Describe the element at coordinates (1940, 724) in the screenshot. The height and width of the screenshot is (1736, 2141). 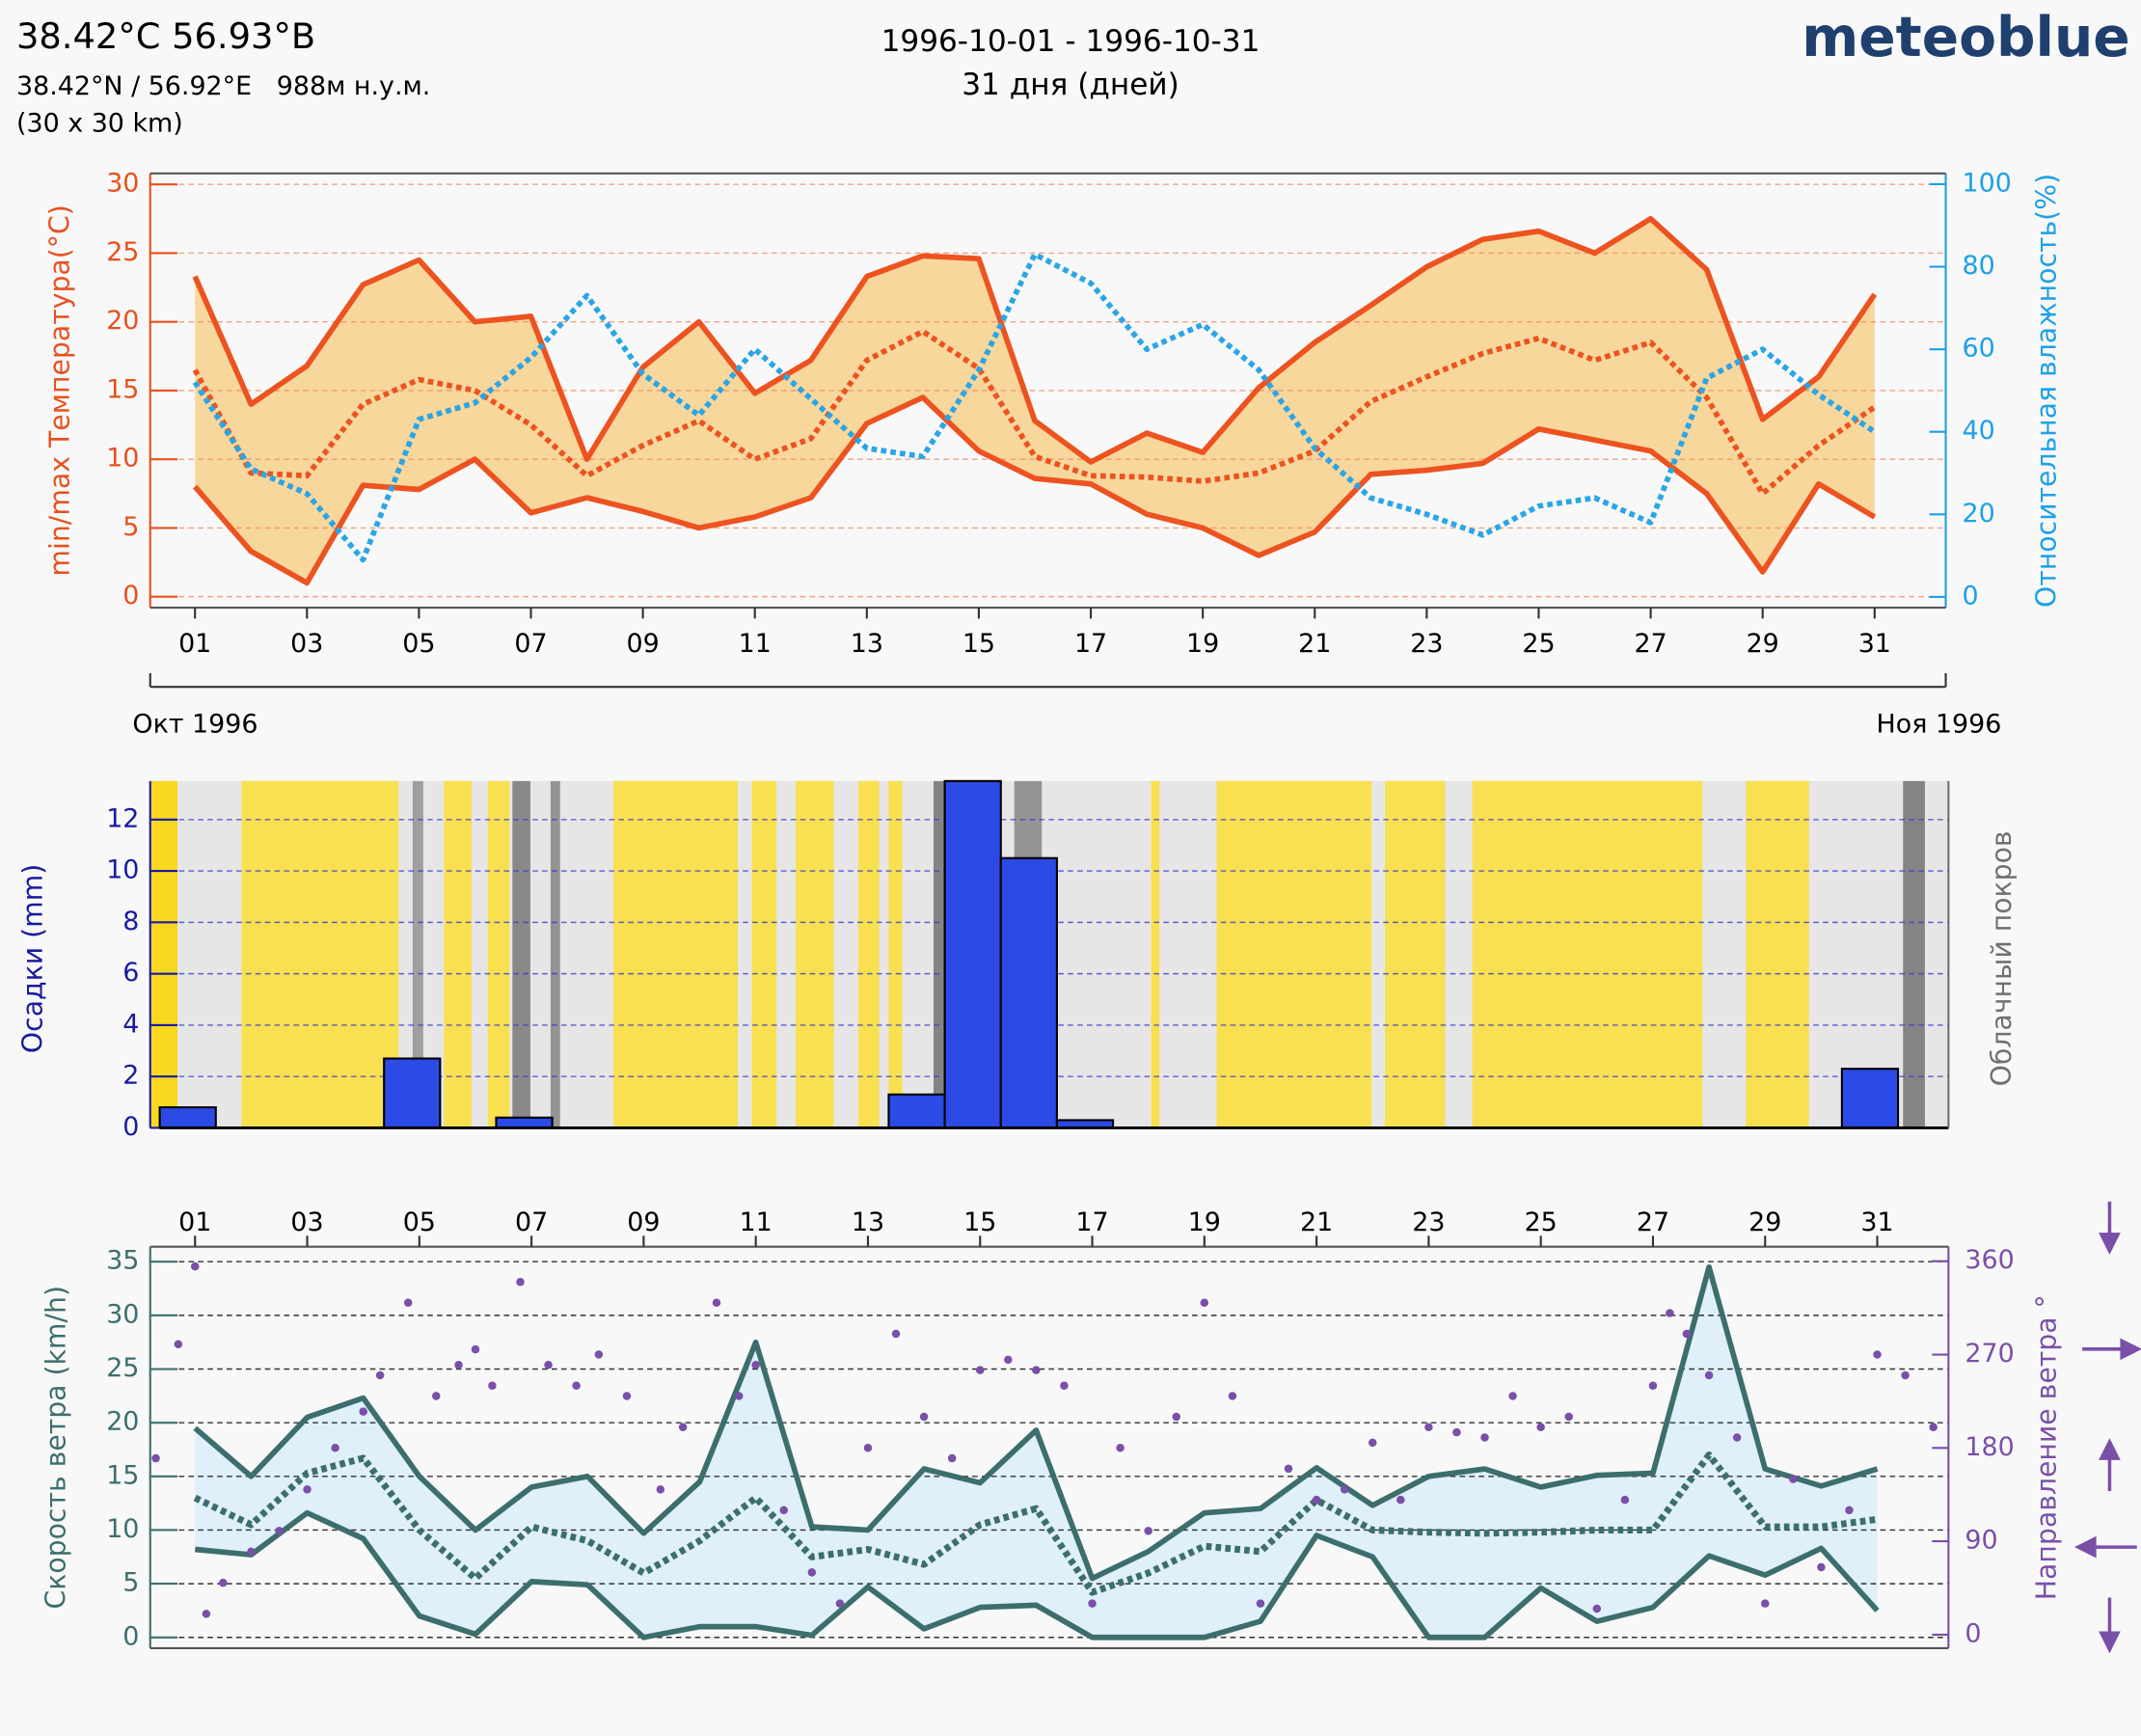
I see `month-label: Ноя 1996` at that location.